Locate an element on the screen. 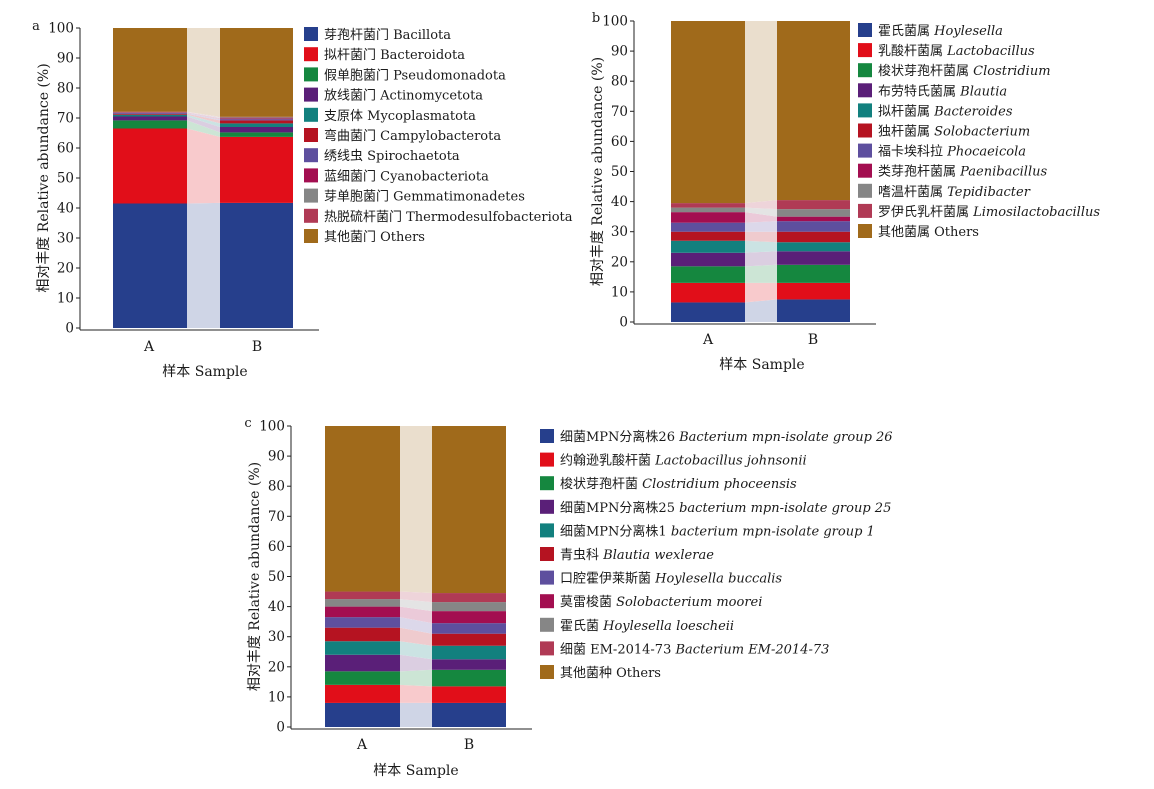 The image size is (1154, 789). legend-name-cn: 青虫科 is located at coordinates (581, 555).